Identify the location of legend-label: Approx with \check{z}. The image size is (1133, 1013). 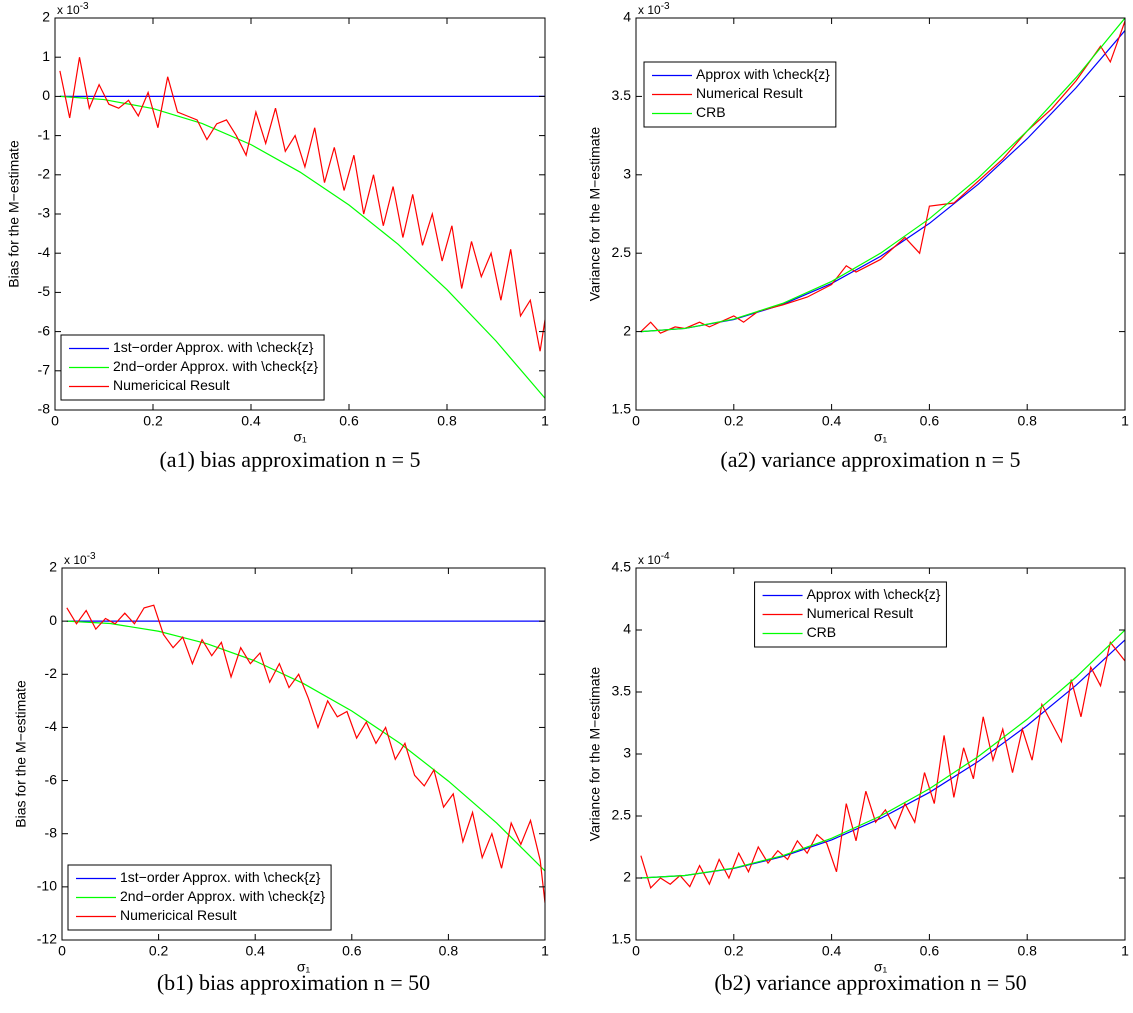
(874, 594).